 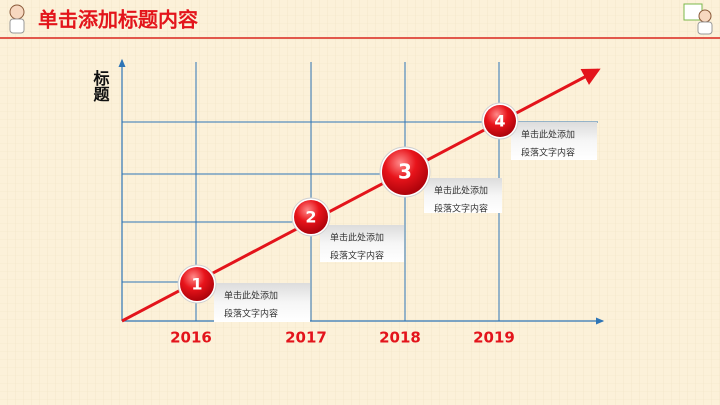 What do you see at coordinates (17, 19) in the screenshot?
I see `nurse-icon-left` at bounding box center [17, 19].